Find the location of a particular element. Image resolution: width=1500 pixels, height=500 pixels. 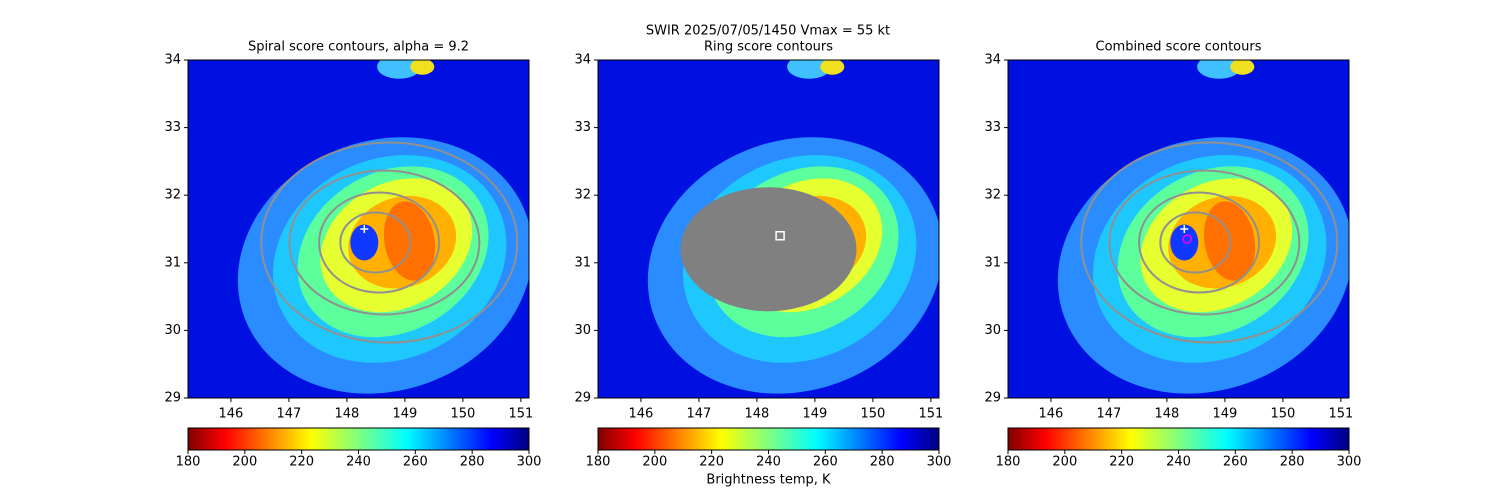

colorbar-label: Brightness temp, K is located at coordinates (768, 480).